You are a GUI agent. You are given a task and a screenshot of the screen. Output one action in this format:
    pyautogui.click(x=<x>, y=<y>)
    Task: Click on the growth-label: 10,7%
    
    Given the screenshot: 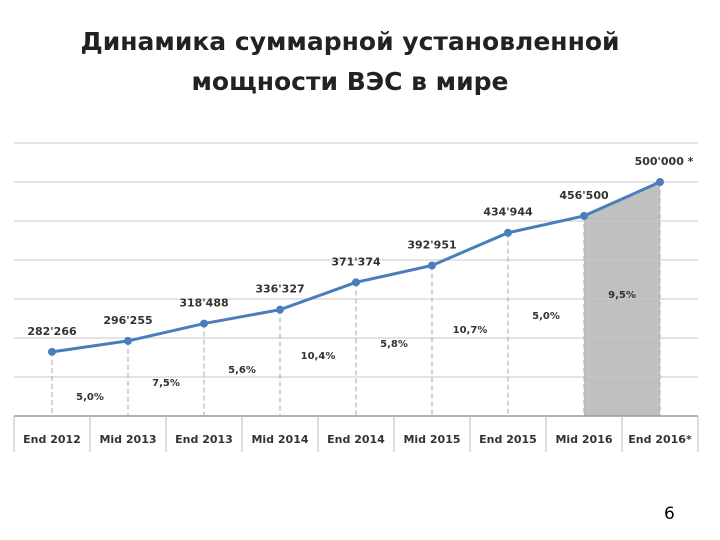 What is the action you would take?
    pyautogui.click(x=470, y=330)
    